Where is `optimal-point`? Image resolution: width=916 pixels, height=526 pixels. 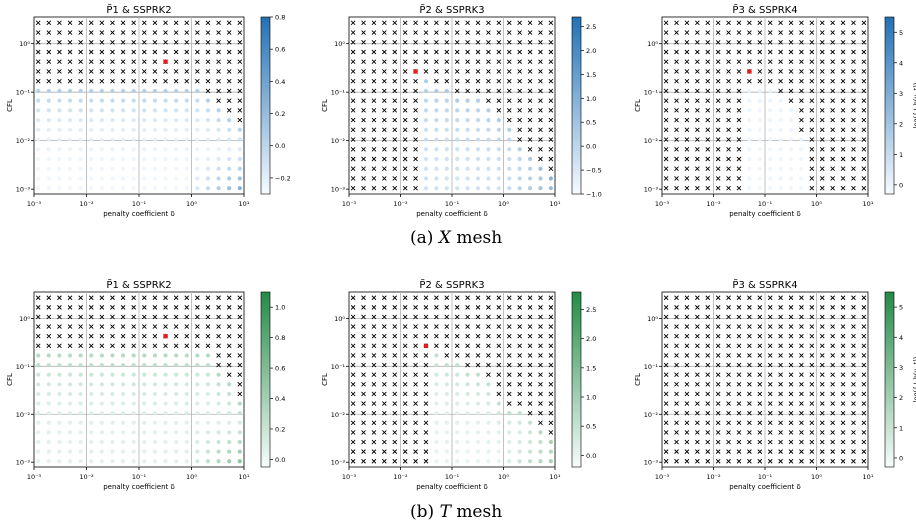
optimal-point is located at coordinates (426, 346).